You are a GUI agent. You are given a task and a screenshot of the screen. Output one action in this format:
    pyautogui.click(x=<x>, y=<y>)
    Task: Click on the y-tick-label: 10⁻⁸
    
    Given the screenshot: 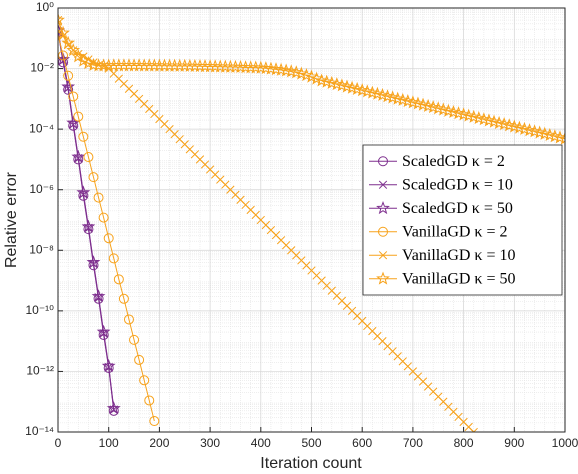 What is the action you would take?
    pyautogui.click(x=41, y=249)
    